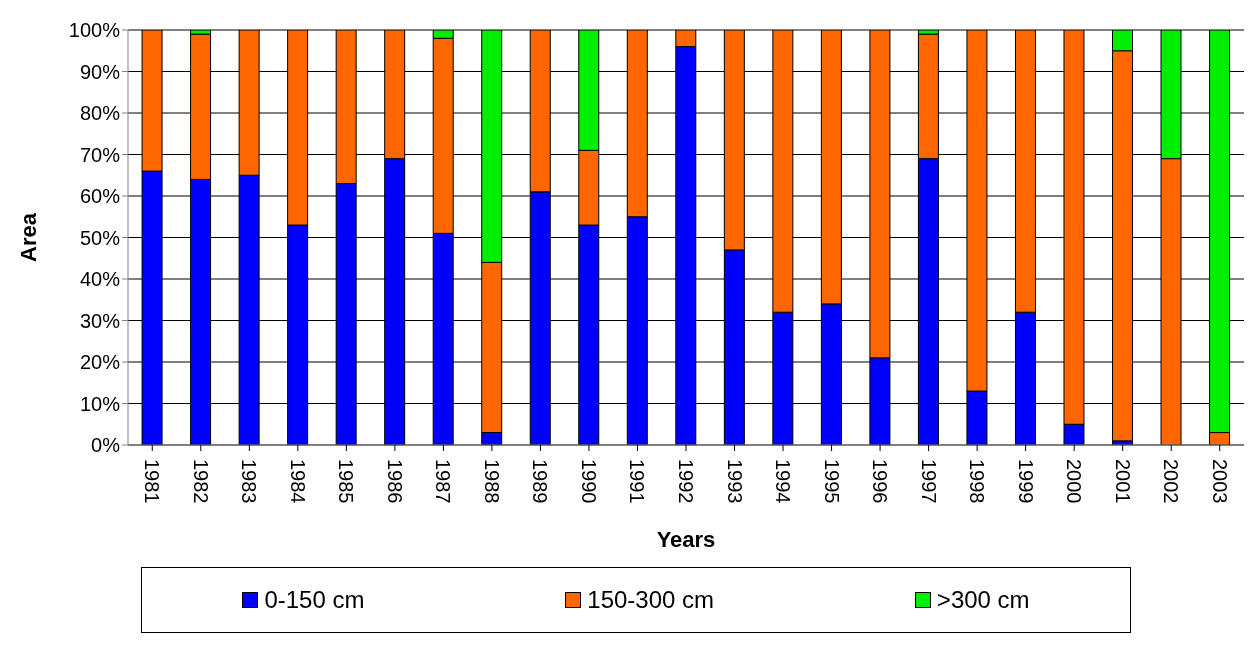  What do you see at coordinates (100, 113) in the screenshot?
I see `y-tick-label: 80%` at bounding box center [100, 113].